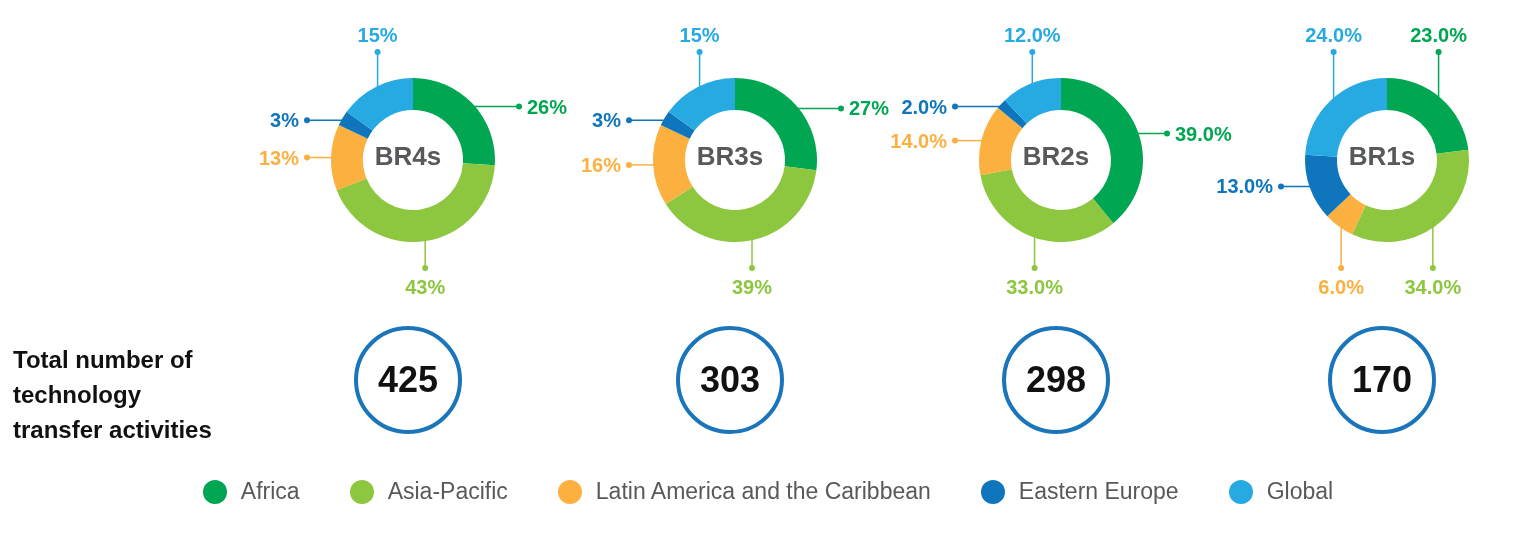  What do you see at coordinates (1098, 491) in the screenshot?
I see `legend-label: Eastern Europe` at bounding box center [1098, 491].